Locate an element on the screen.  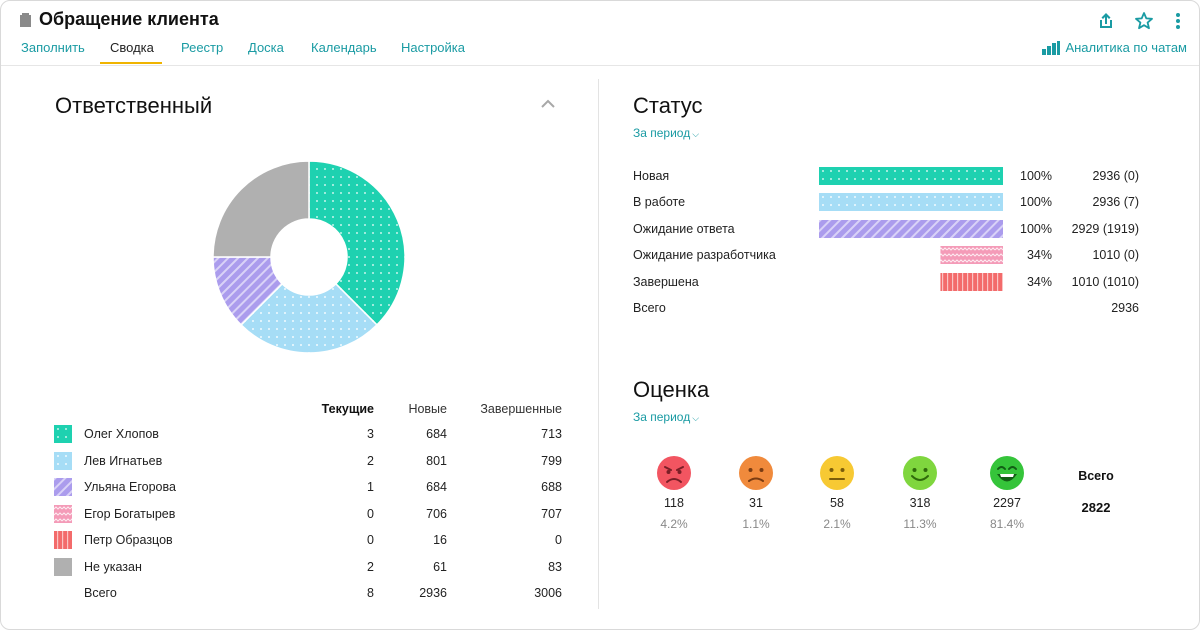
status-percent: 100% is located at coordinates (1036, 229).